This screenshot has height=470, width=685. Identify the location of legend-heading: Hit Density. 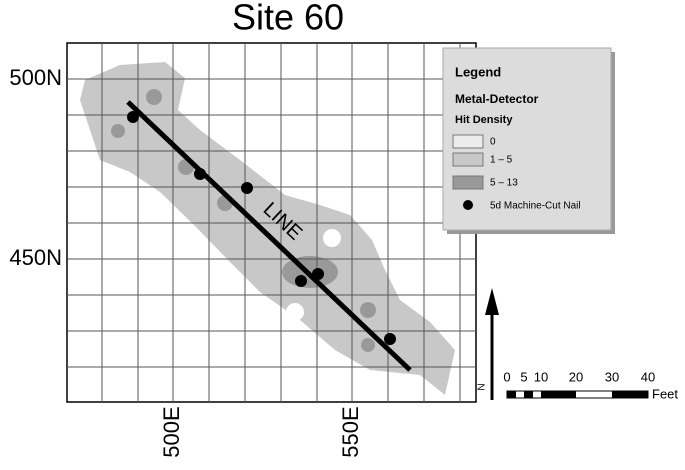
(484, 120).